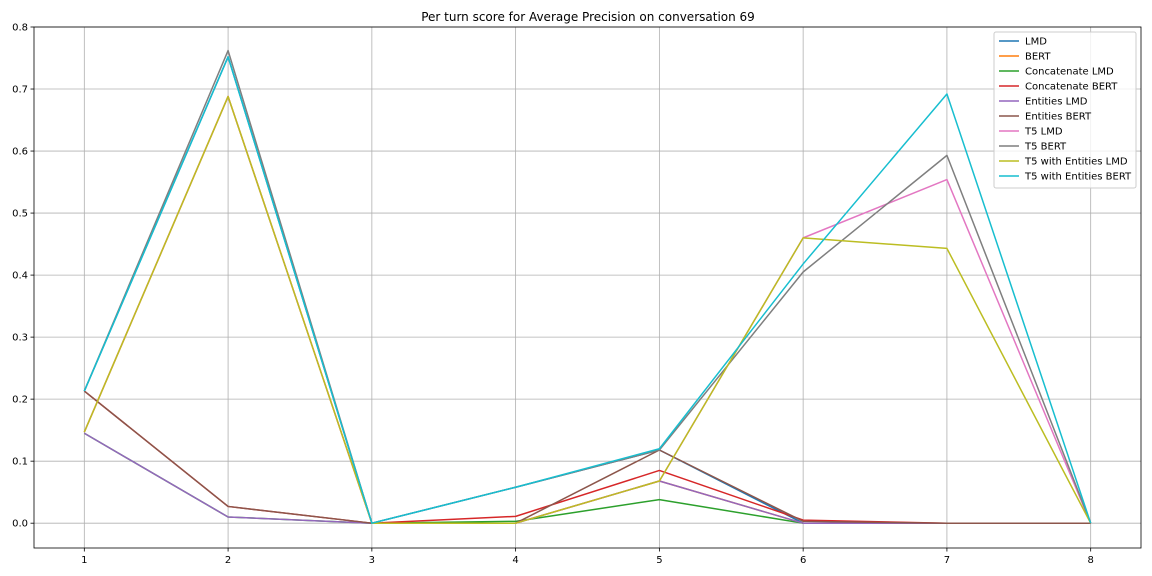 The height and width of the screenshot is (576, 1152). I want to click on x-tick-label: 3, so click(372, 560).